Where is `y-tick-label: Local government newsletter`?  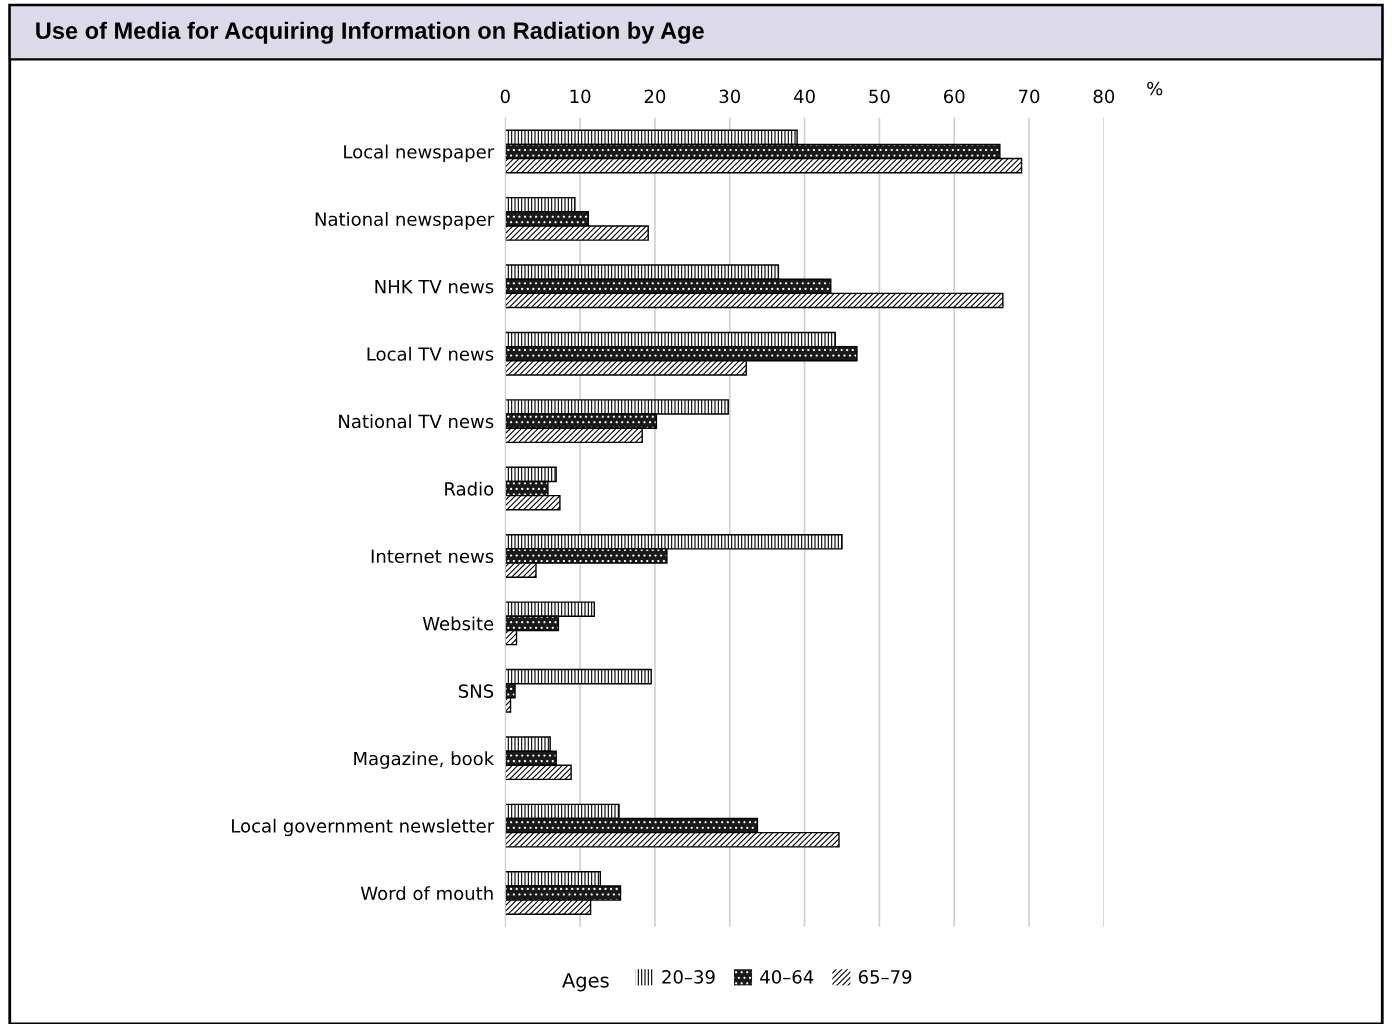 y-tick-label: Local government newsletter is located at coordinates (363, 827).